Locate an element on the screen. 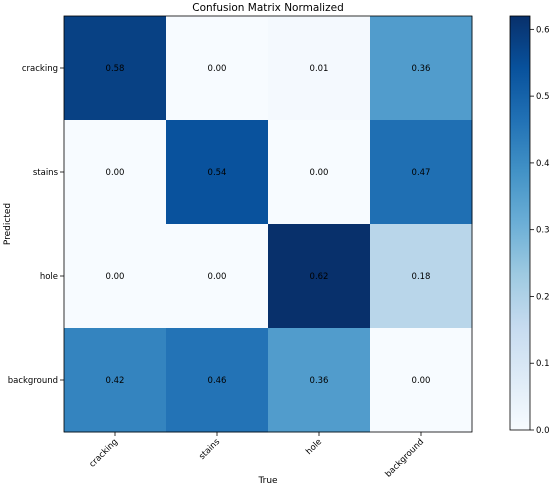  y-tick-label: background is located at coordinates (33, 381).